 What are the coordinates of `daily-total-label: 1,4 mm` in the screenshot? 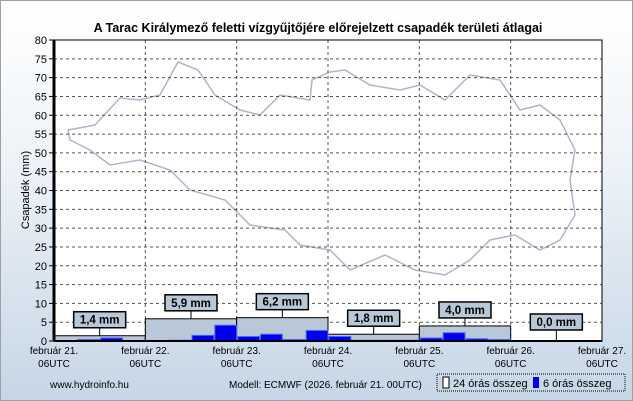 It's located at (100, 321).